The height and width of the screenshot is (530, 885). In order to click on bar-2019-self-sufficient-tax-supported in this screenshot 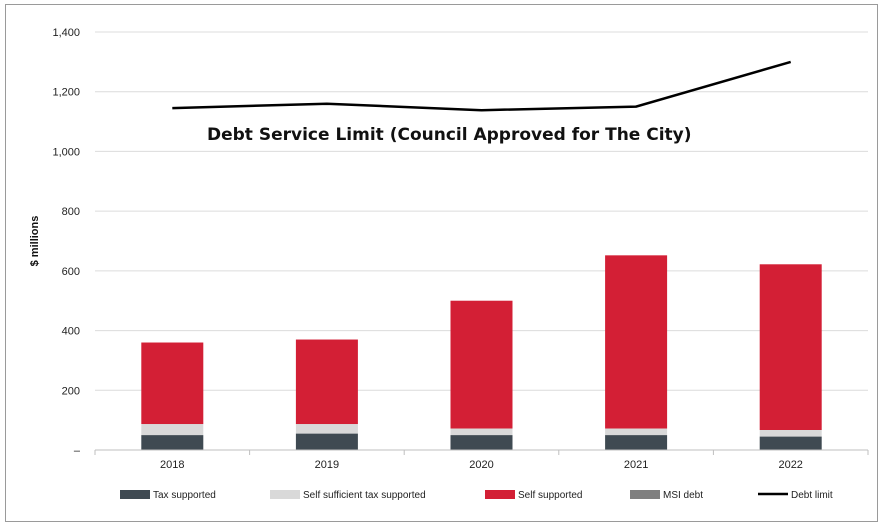, I will do `click(326, 429)`.